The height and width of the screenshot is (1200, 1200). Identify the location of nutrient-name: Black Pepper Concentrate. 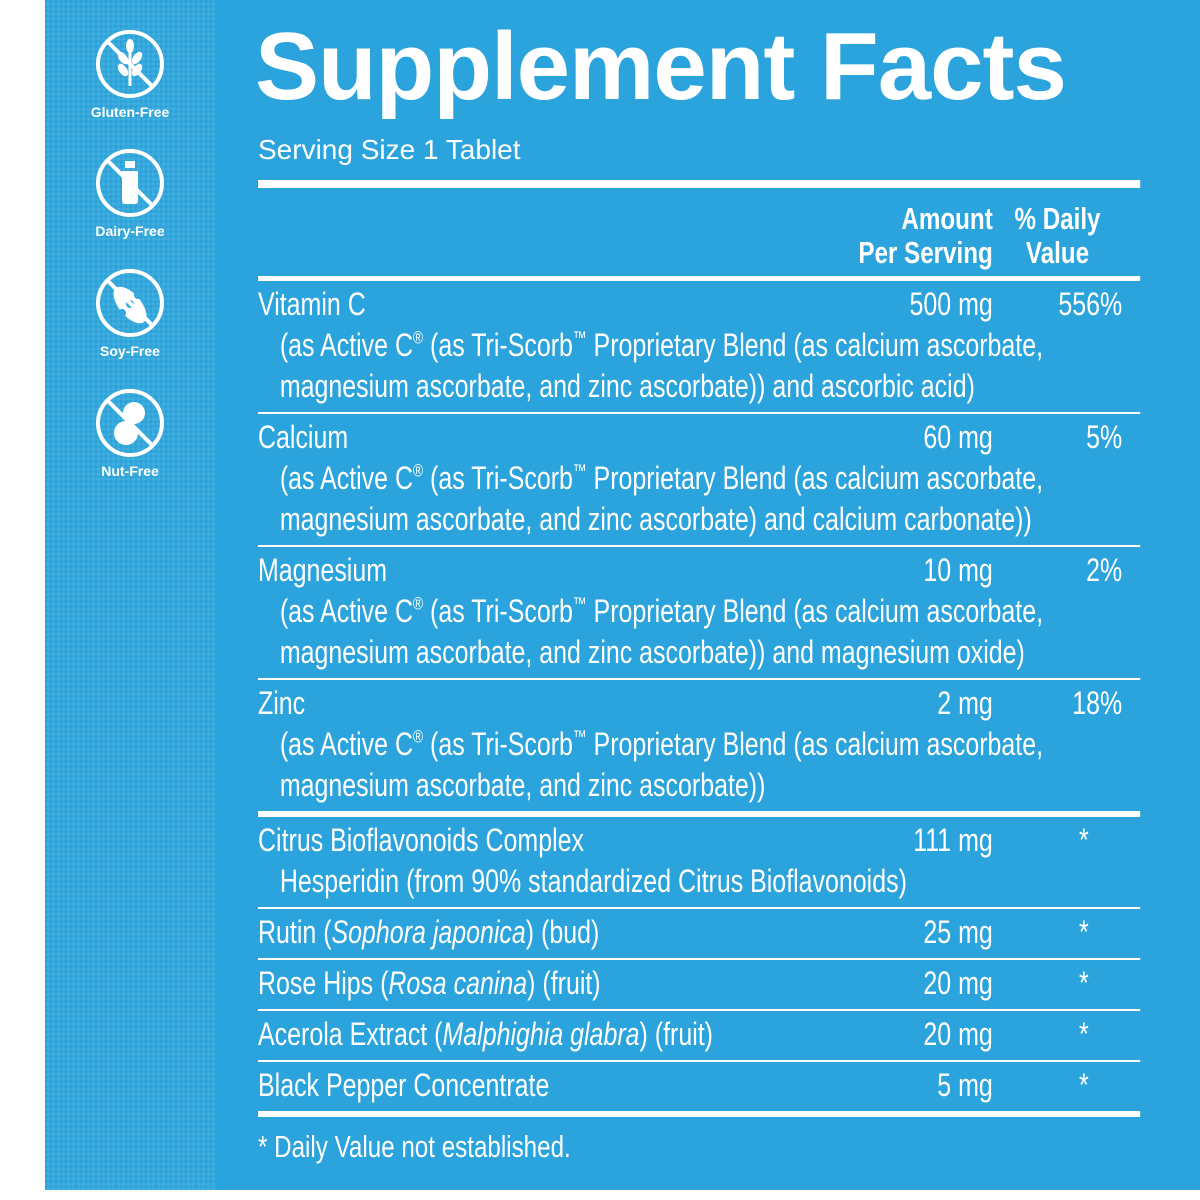
(539, 1085).